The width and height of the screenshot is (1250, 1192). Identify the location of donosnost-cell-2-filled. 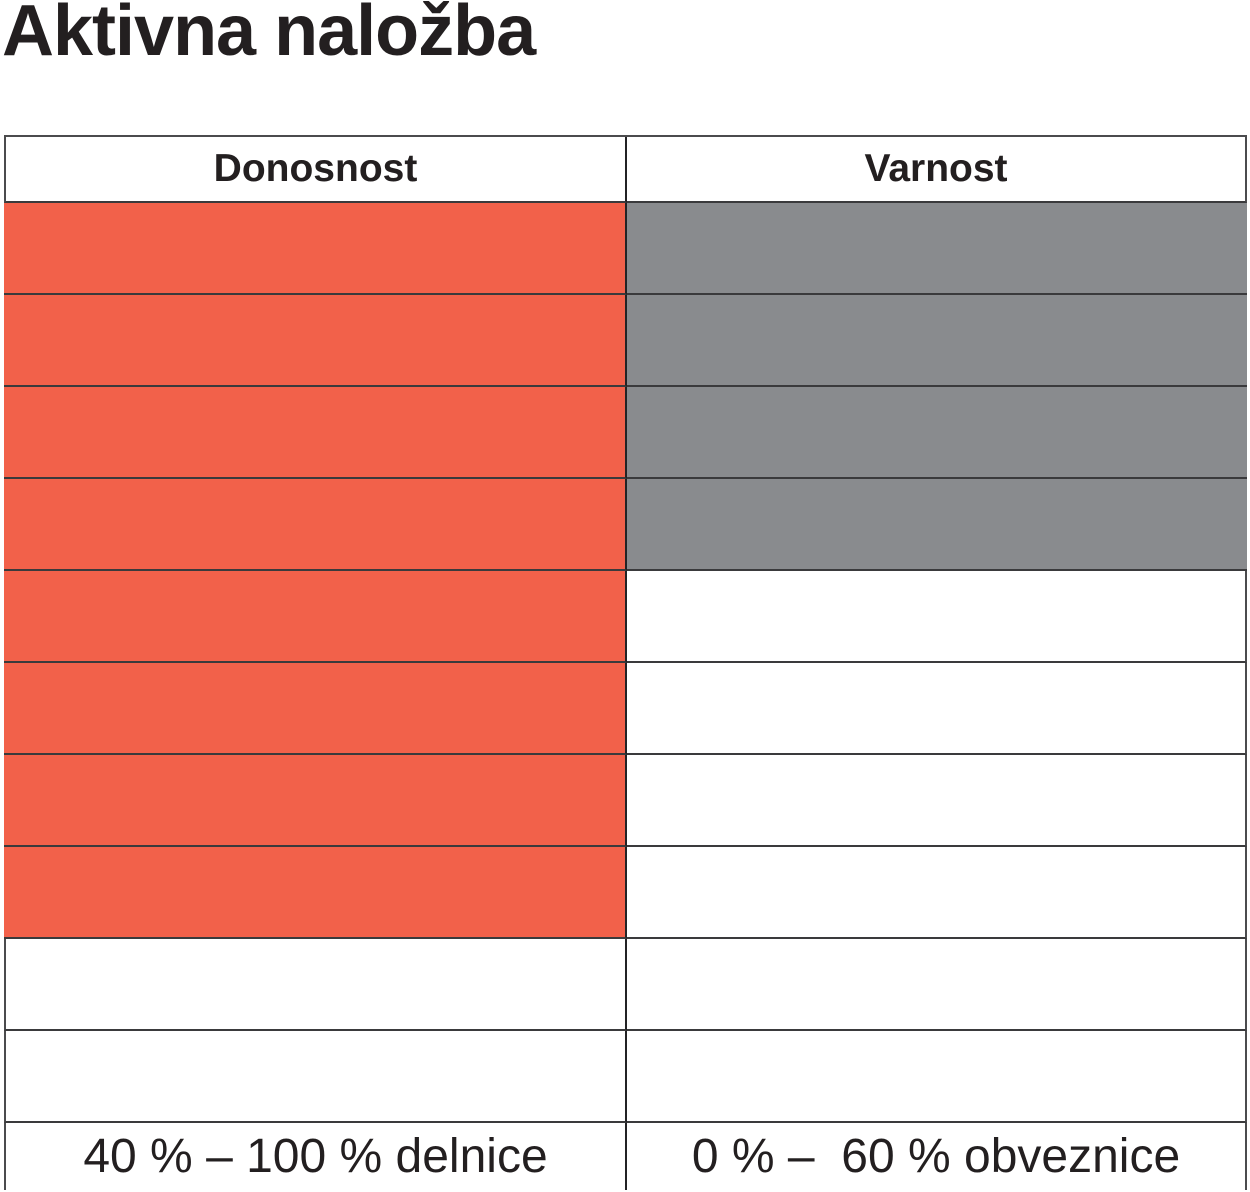
(315, 341).